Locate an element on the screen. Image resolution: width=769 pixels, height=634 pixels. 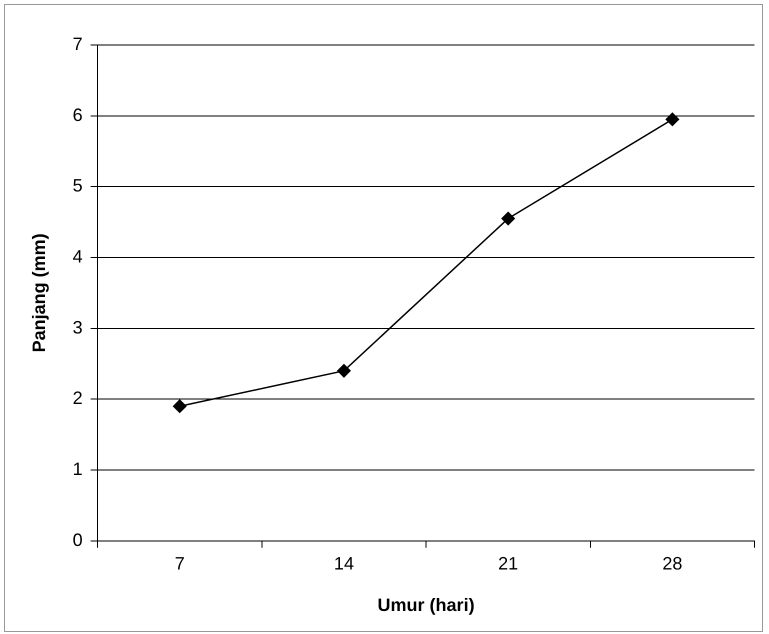
x-axis-title: Umur (hari) is located at coordinates (426, 605).